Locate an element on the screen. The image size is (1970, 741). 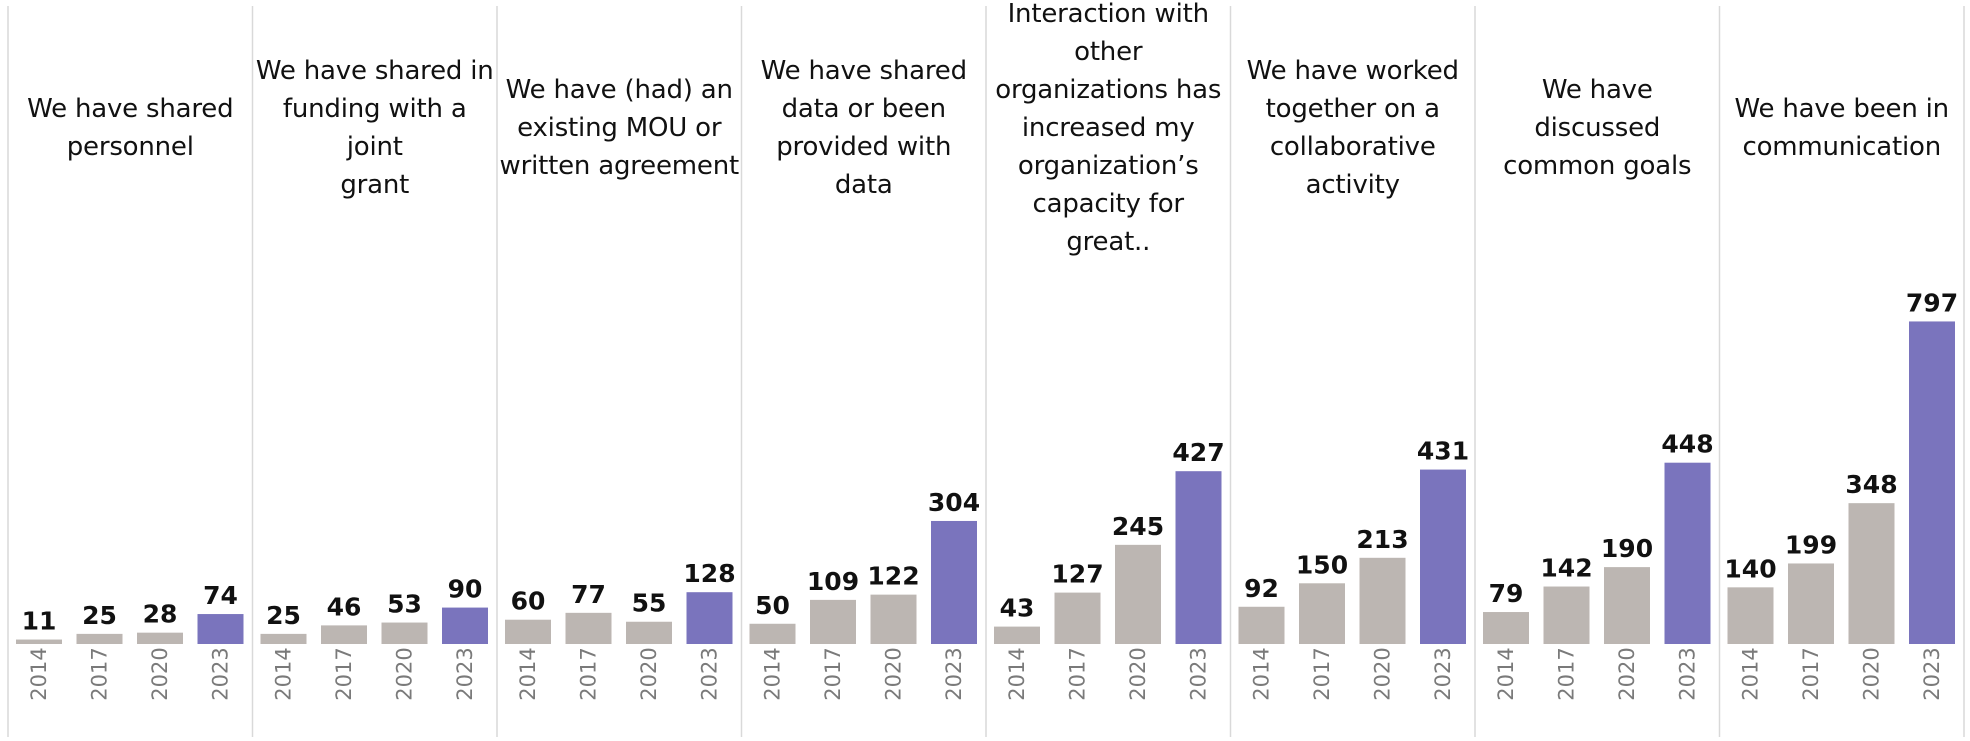
bar-value-label: 53 is located at coordinates (404, 604).